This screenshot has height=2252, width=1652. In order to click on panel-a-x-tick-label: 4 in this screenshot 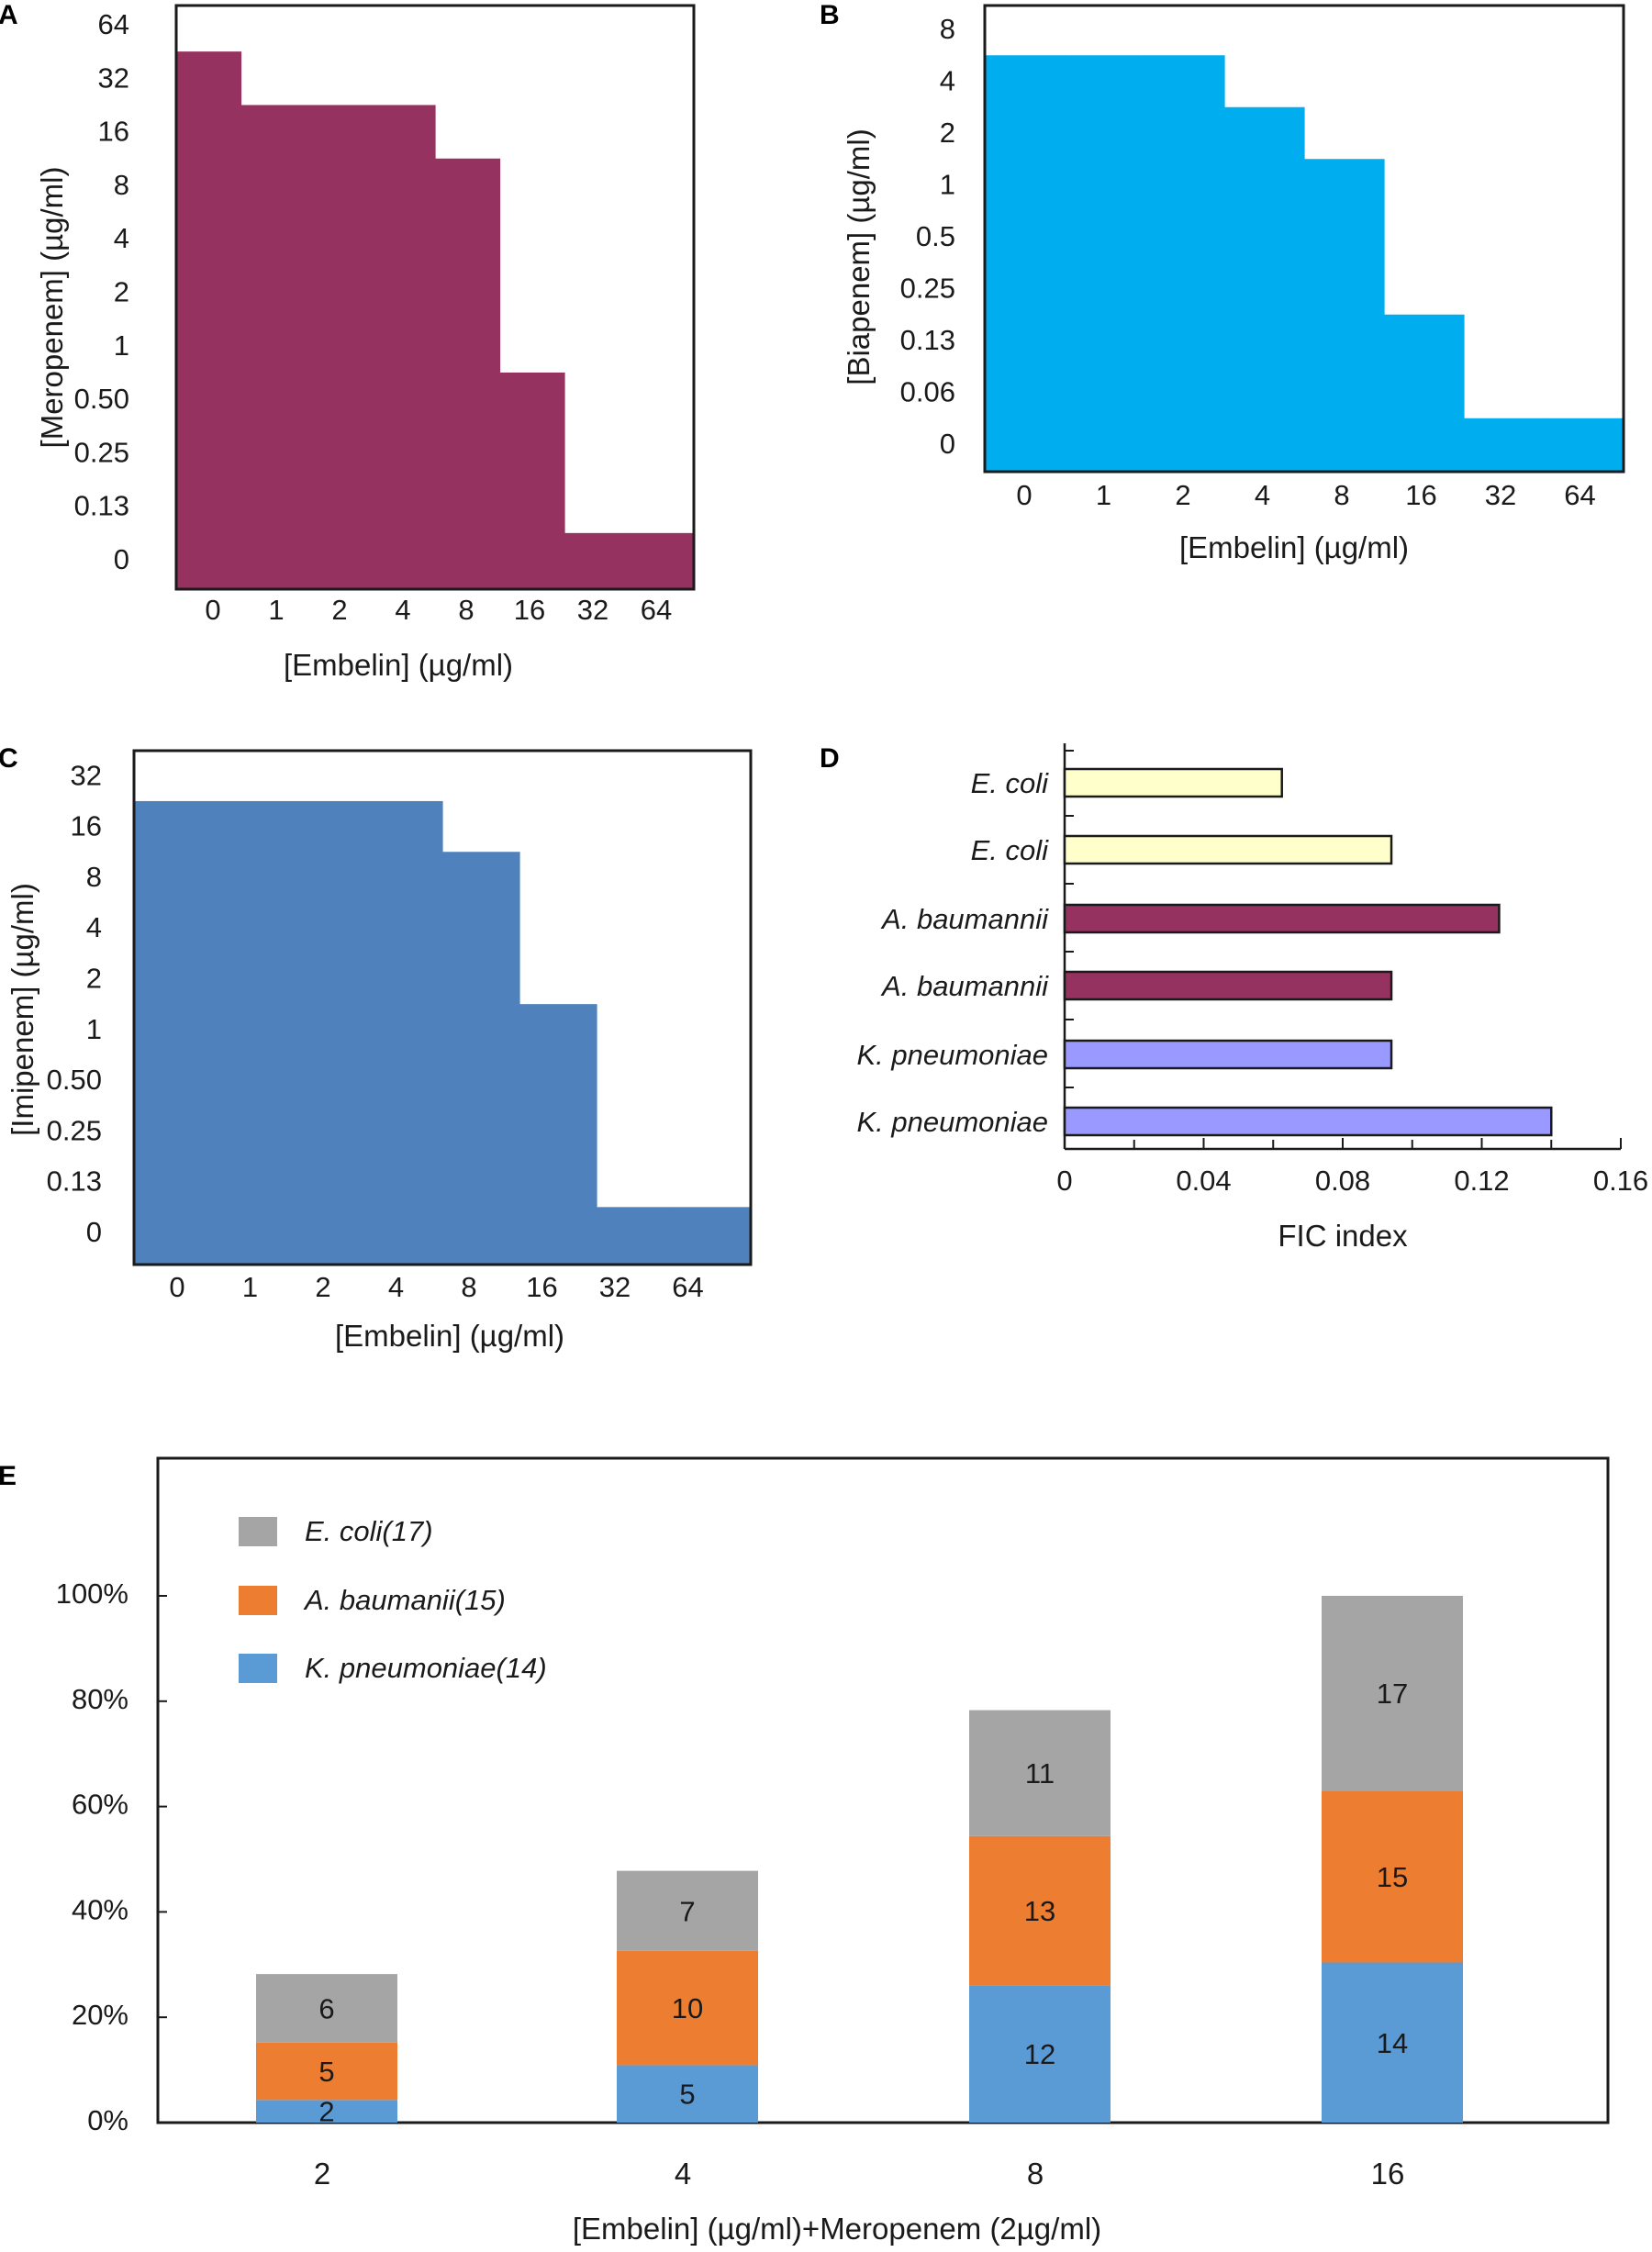, I will do `click(402, 610)`.